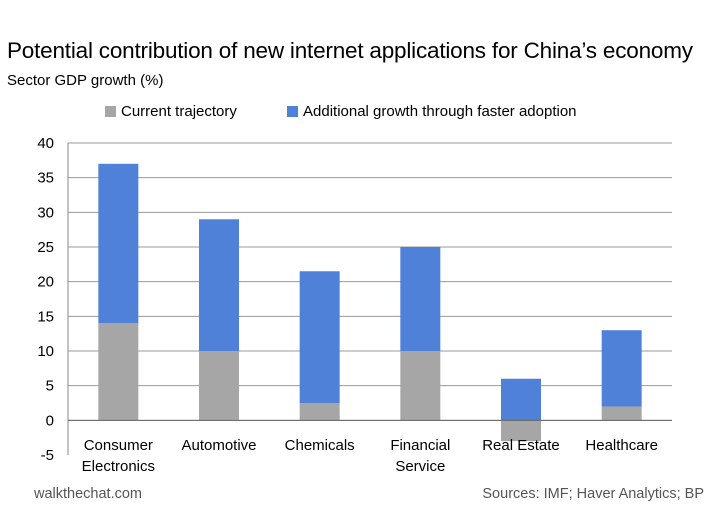  I want to click on footer-sources: Sources: IMF; Haver Analytics; BP, so click(593, 494).